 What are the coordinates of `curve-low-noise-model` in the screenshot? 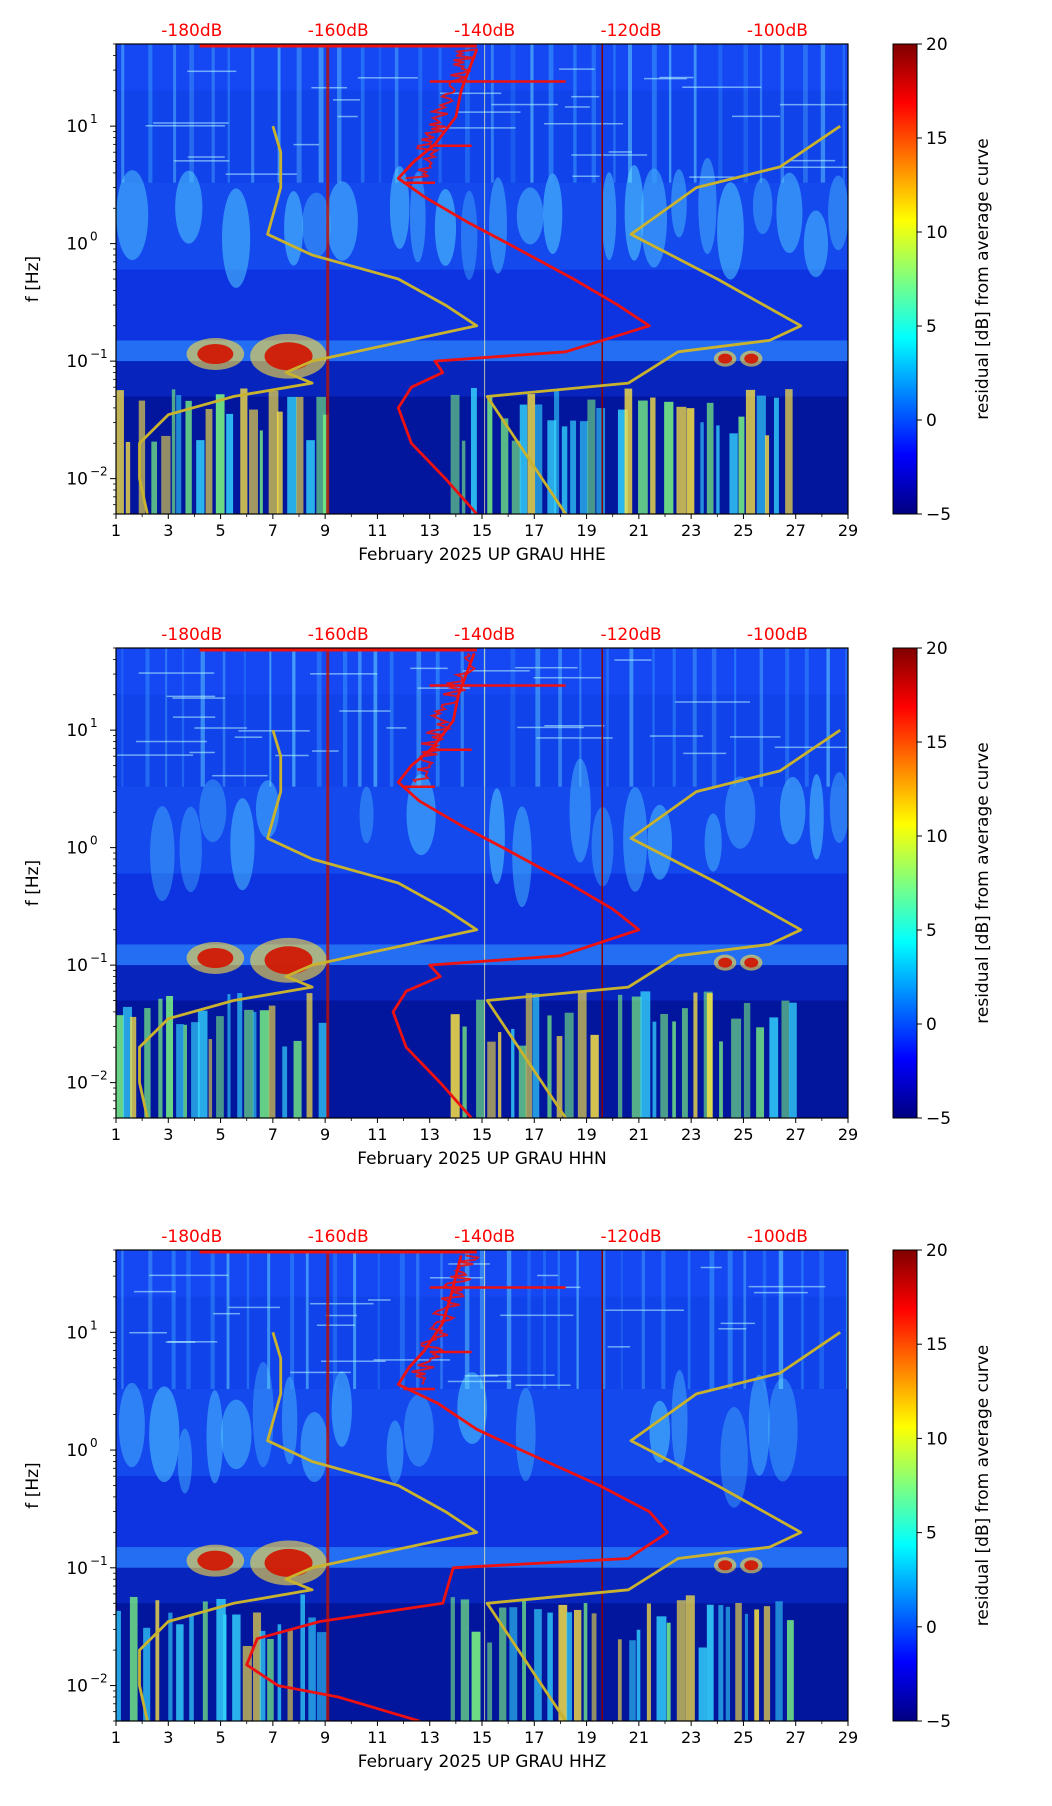 It's located at (663, 1526).